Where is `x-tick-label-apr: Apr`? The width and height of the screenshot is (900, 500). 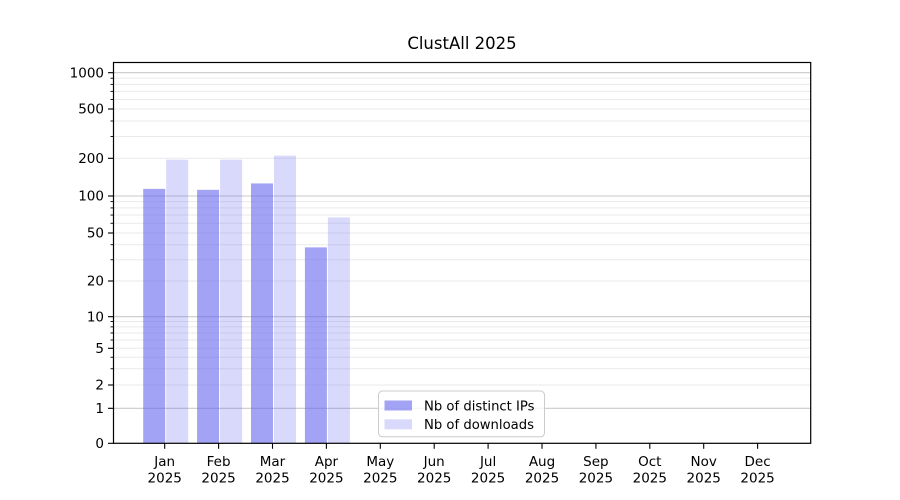
x-tick-label-apr: Apr is located at coordinates (327, 462).